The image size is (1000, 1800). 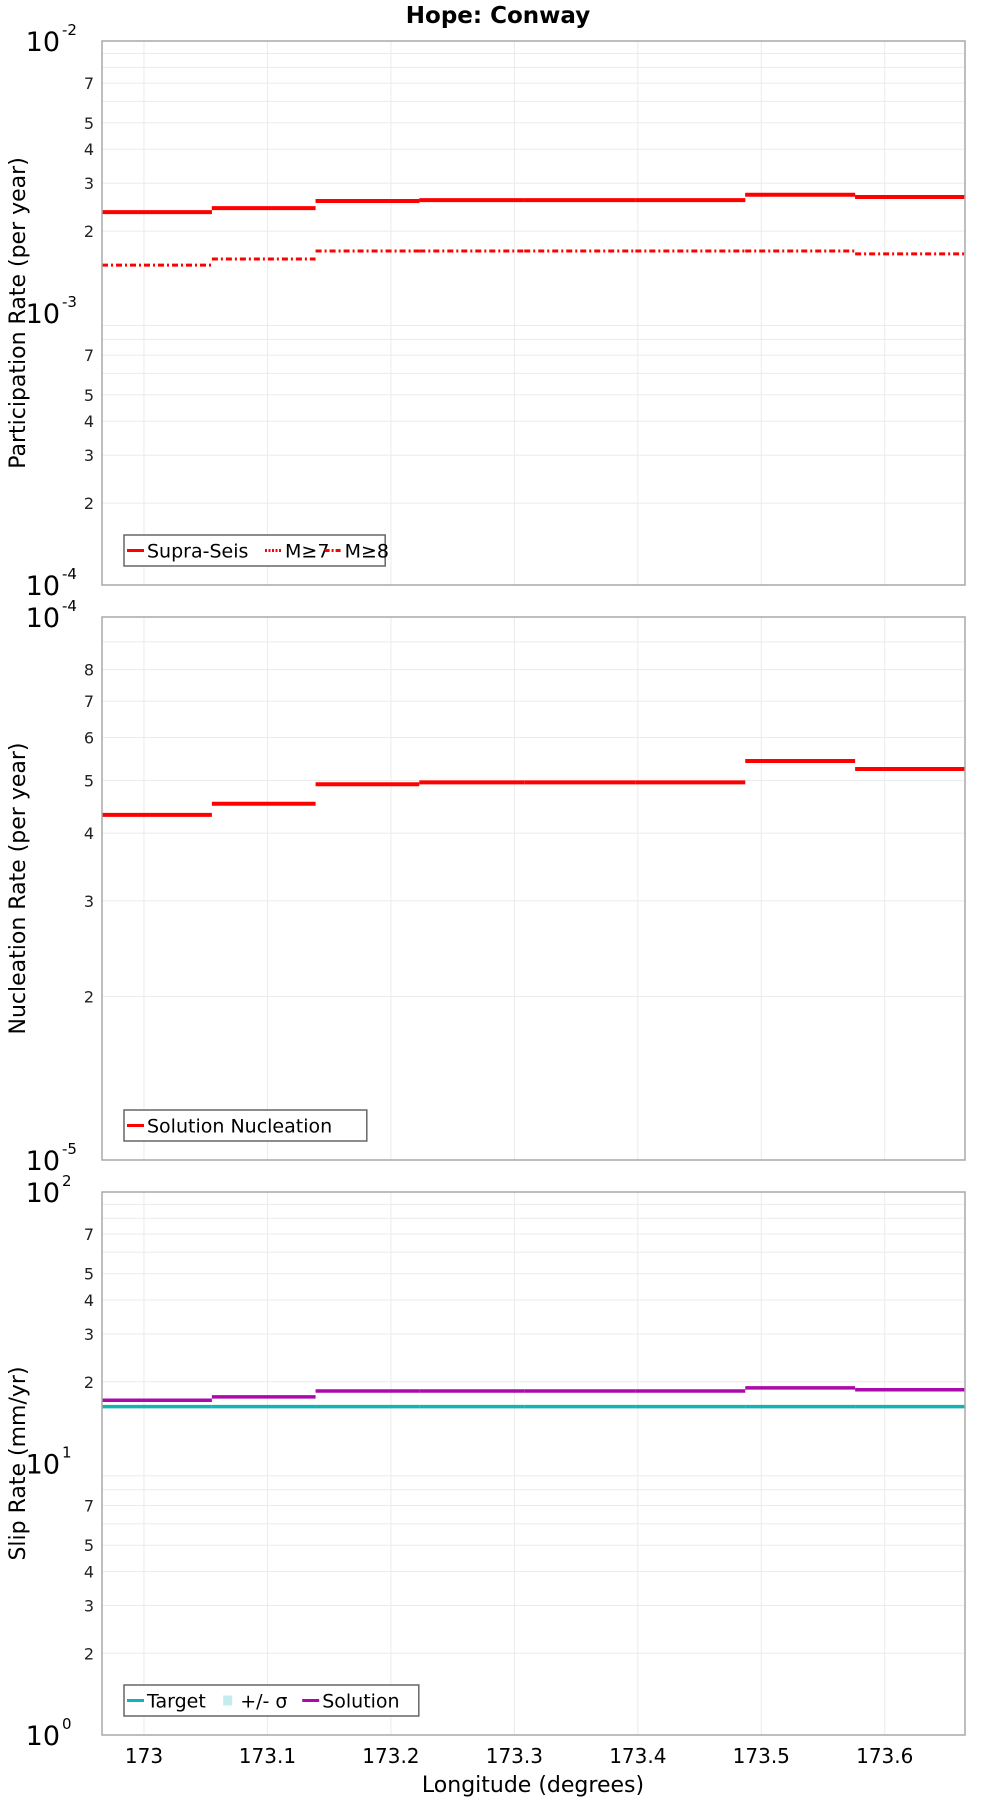 I want to click on tick-exponent: 1, so click(x=67, y=1453).